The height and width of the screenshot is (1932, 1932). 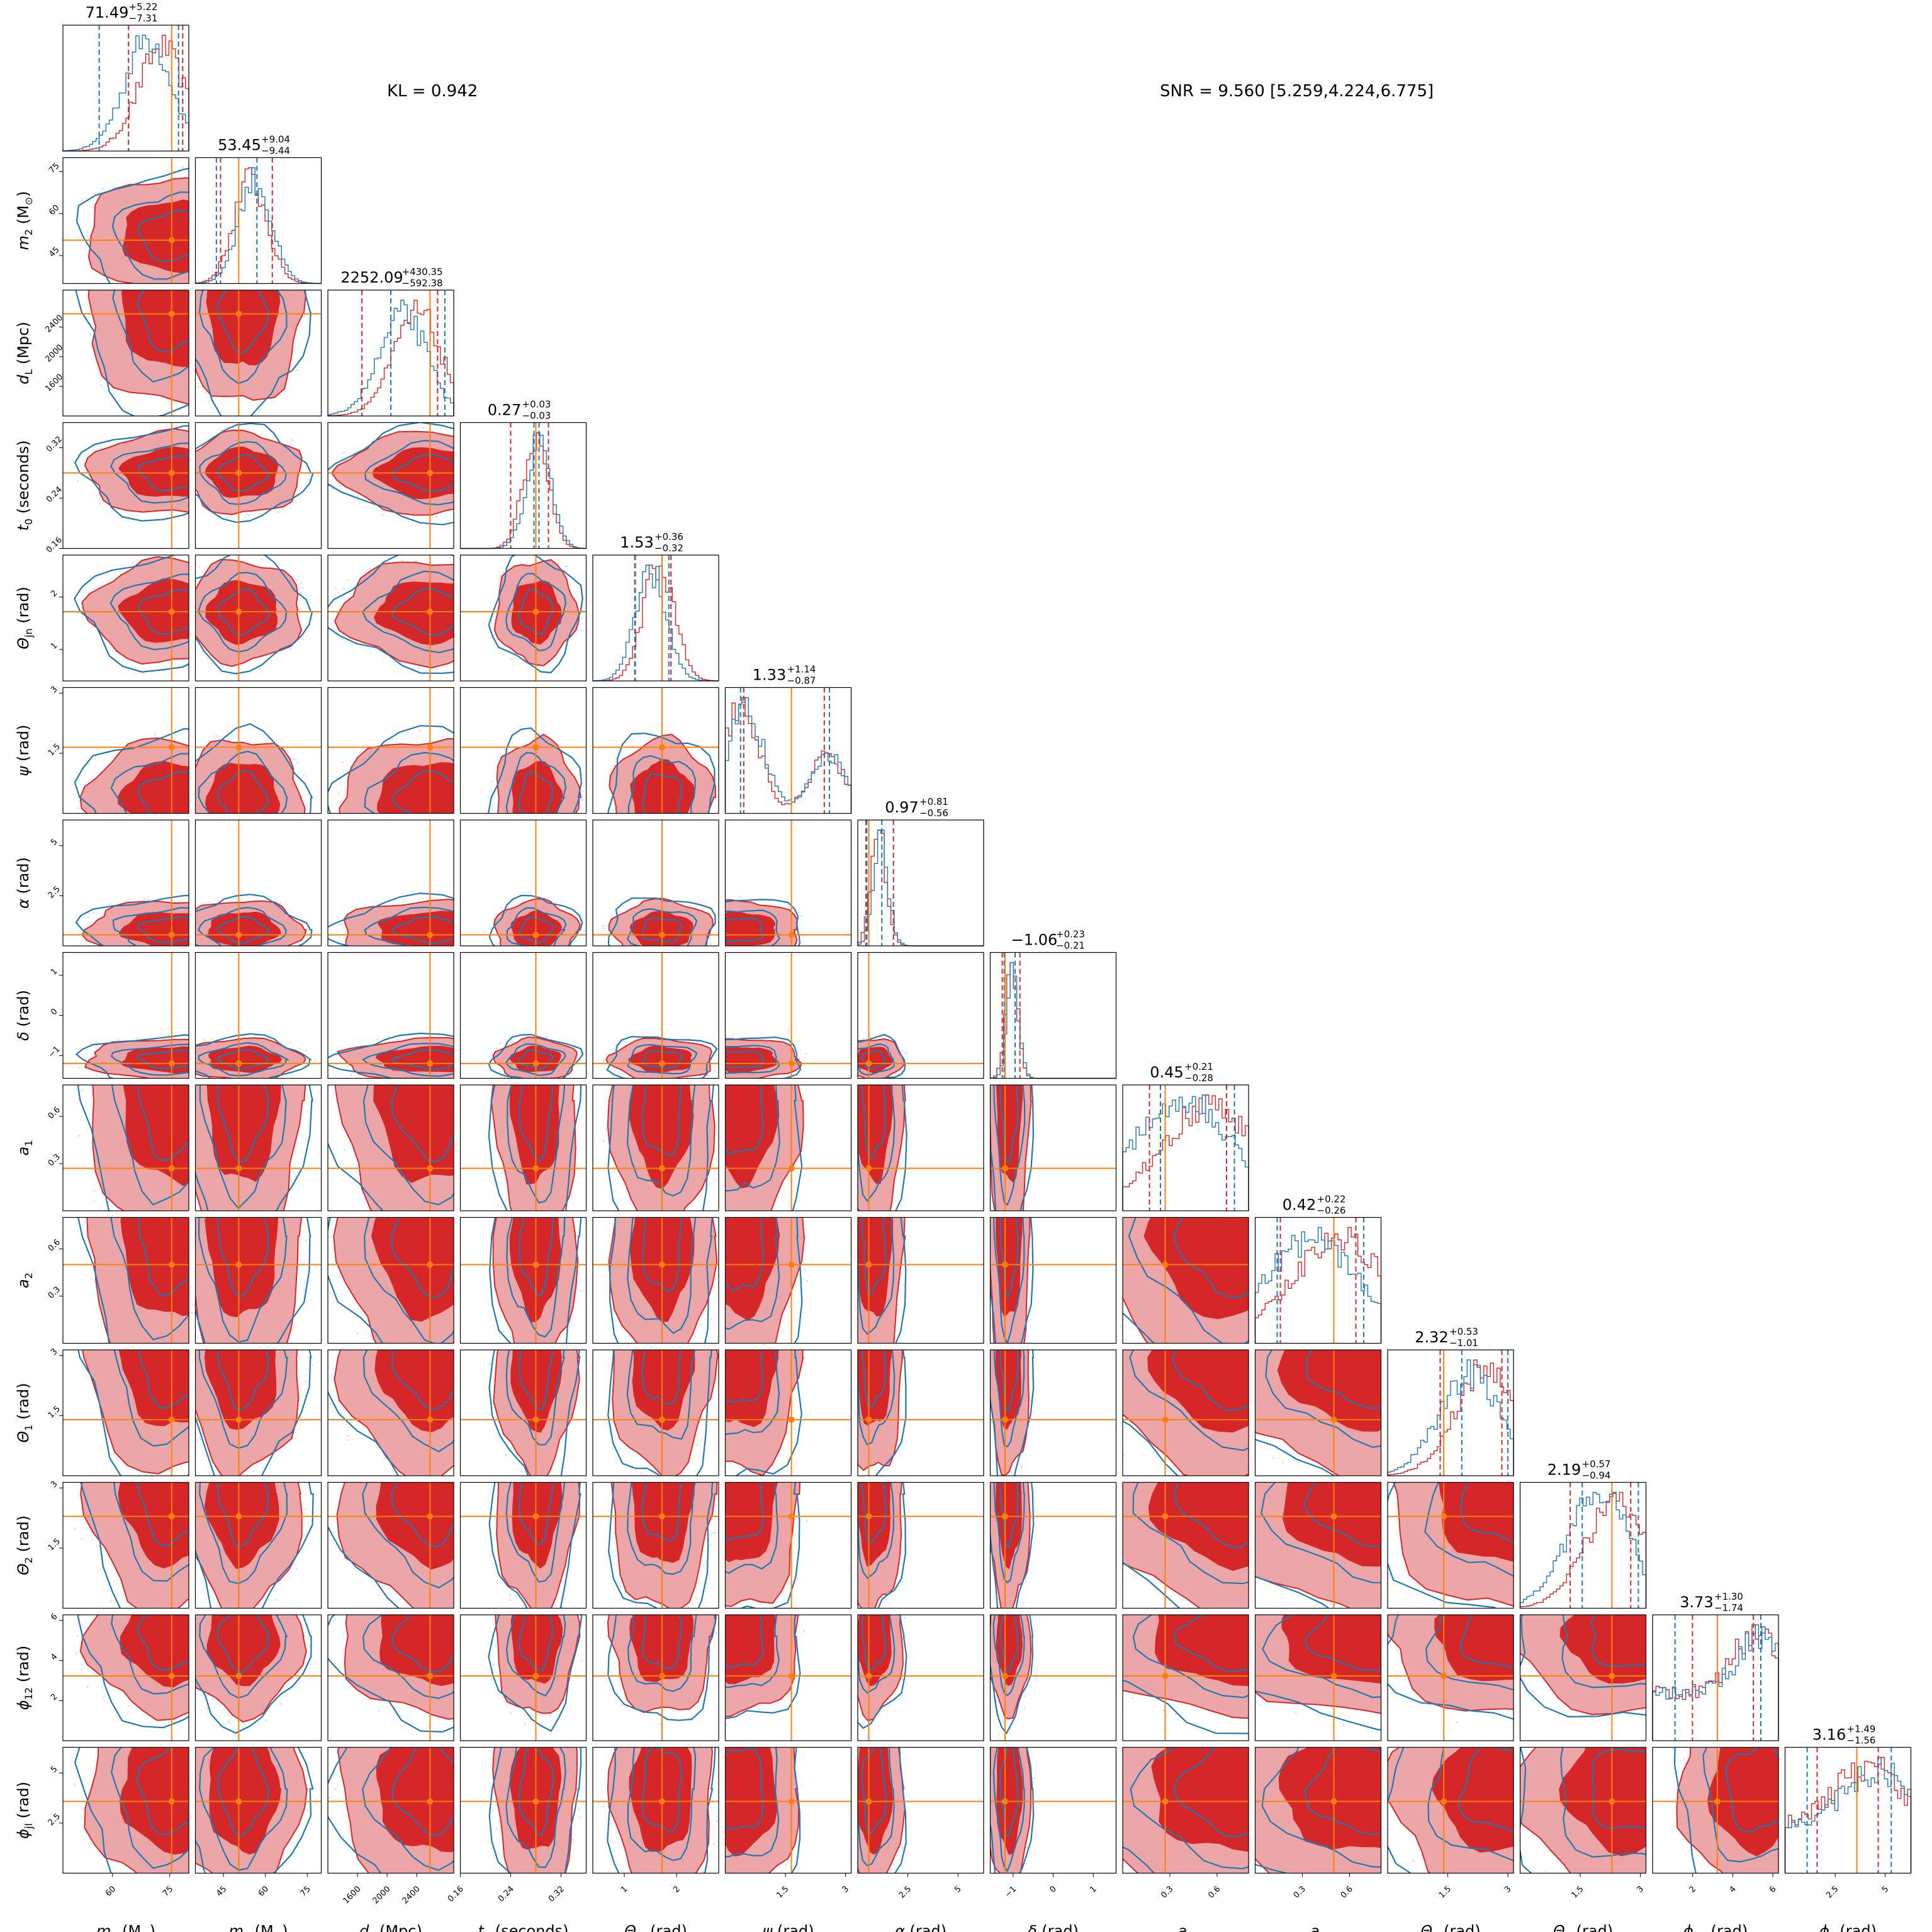 I want to click on median-plus: +9.04, so click(x=275, y=139).